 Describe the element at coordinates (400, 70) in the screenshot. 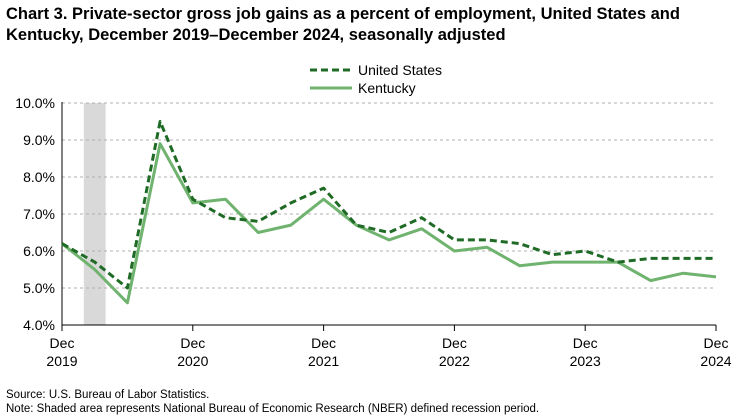

I see `legend-label: United States` at that location.